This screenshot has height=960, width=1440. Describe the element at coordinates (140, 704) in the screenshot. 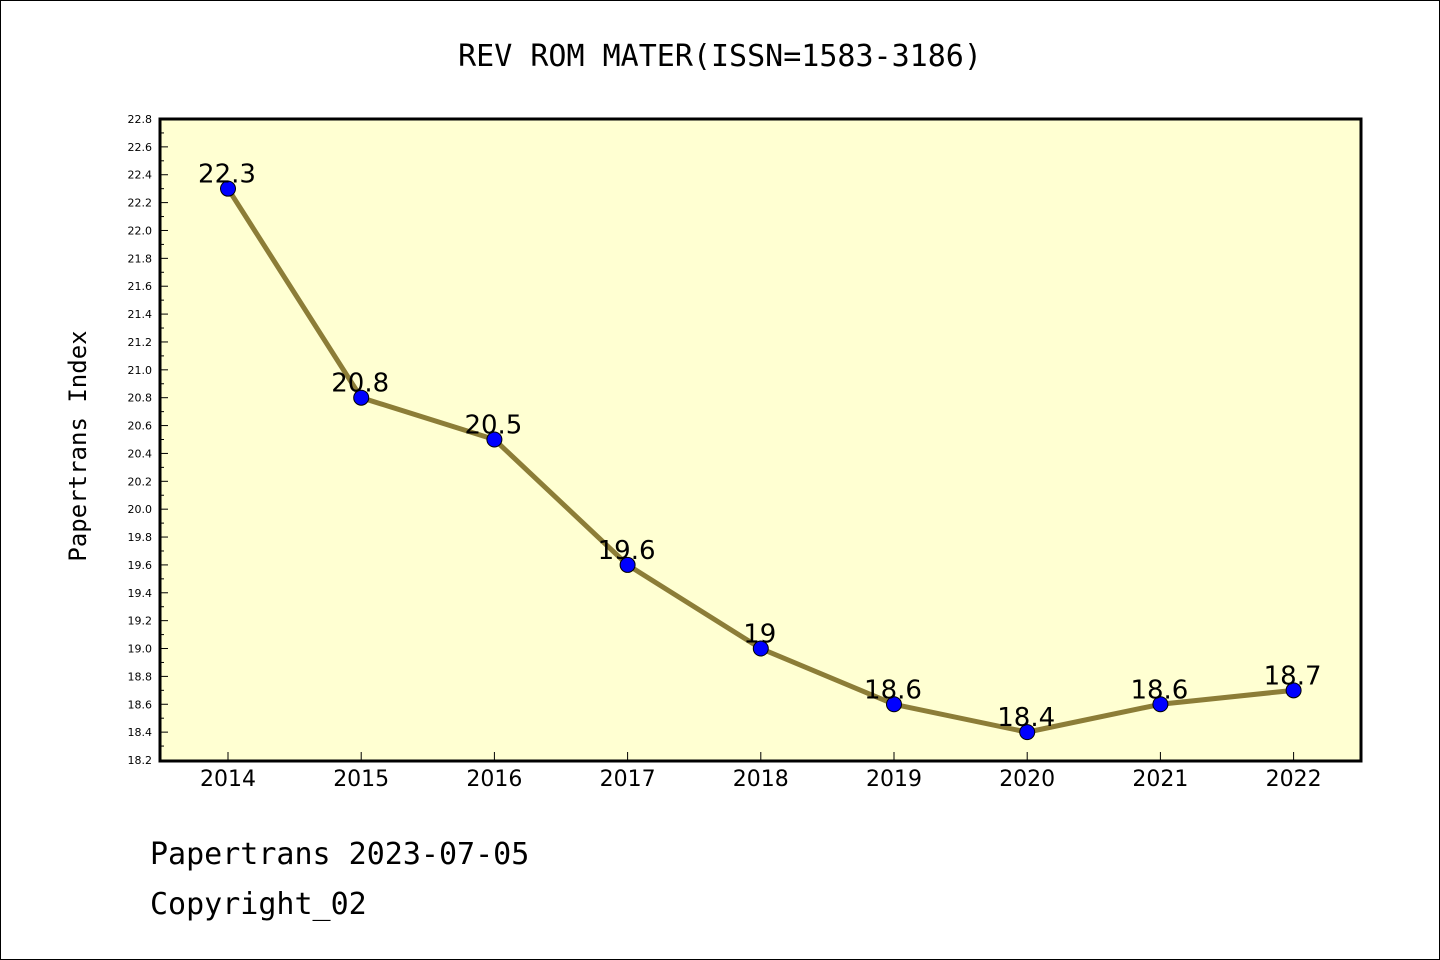

I see `y-tick-label: 18.6` at that location.